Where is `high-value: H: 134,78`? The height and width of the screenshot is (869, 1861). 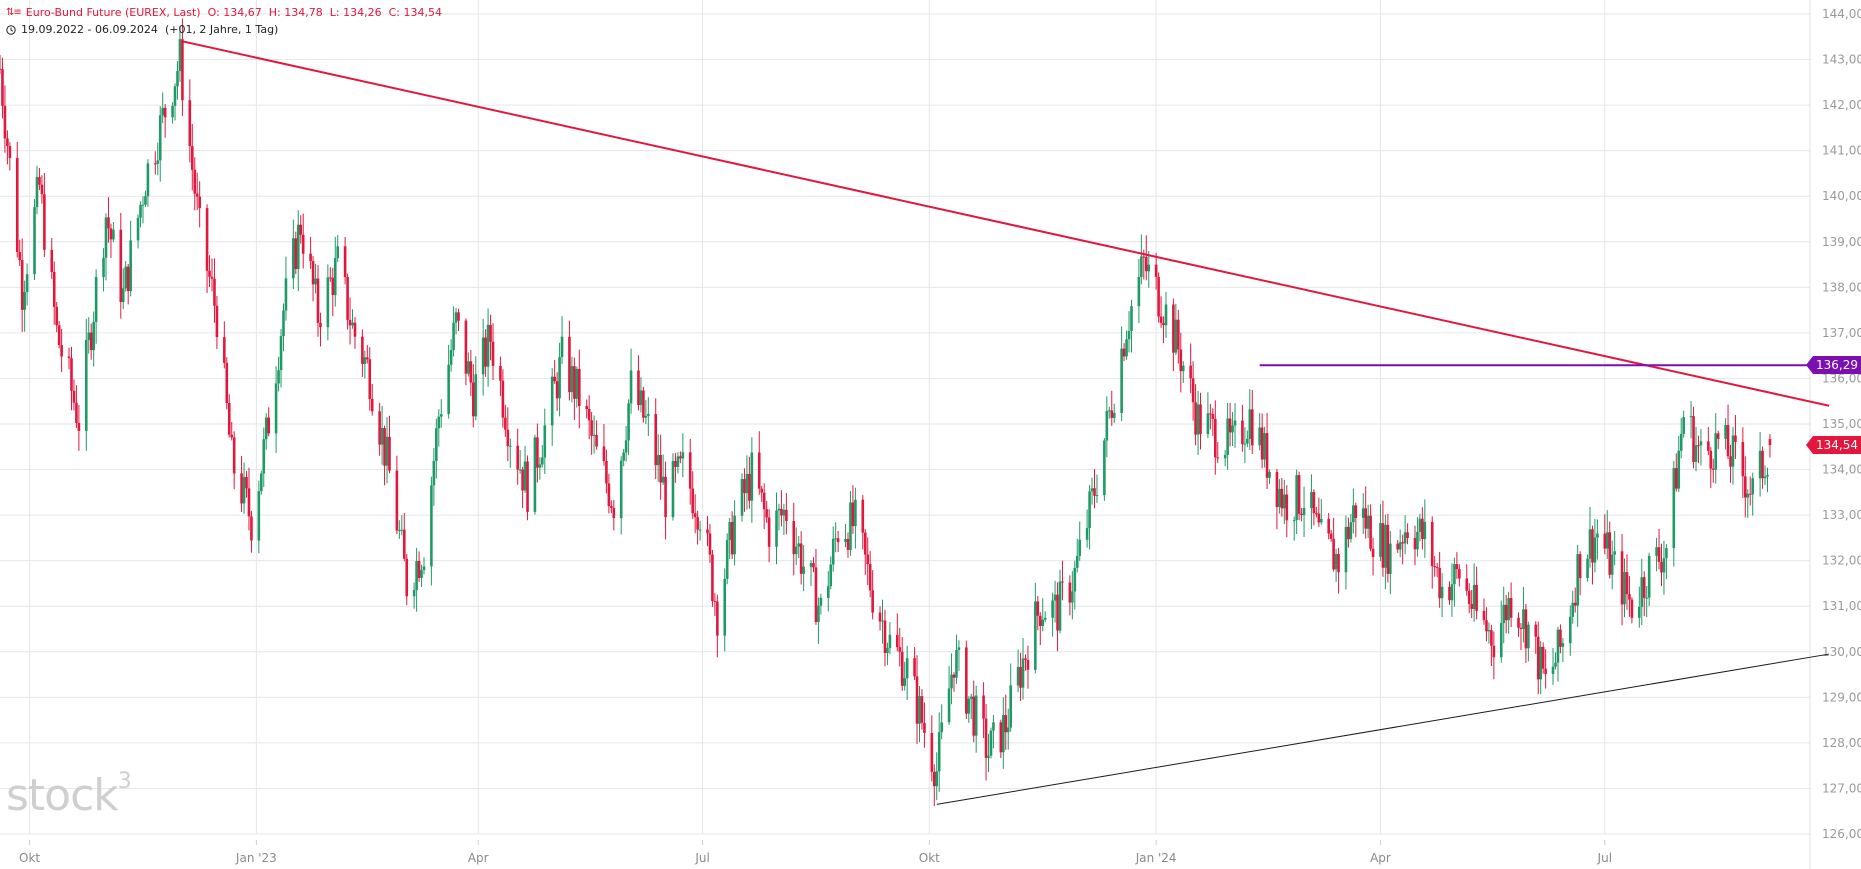
high-value: H: 134,78 is located at coordinates (295, 12).